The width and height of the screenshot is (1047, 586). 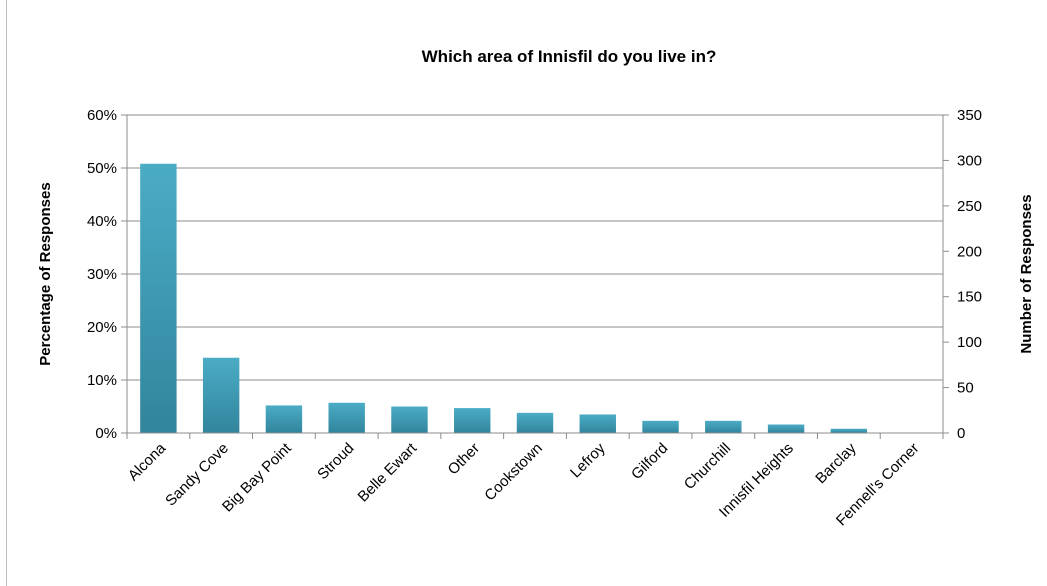 What do you see at coordinates (965, 388) in the screenshot?
I see `y2-tick-label: 50` at bounding box center [965, 388].